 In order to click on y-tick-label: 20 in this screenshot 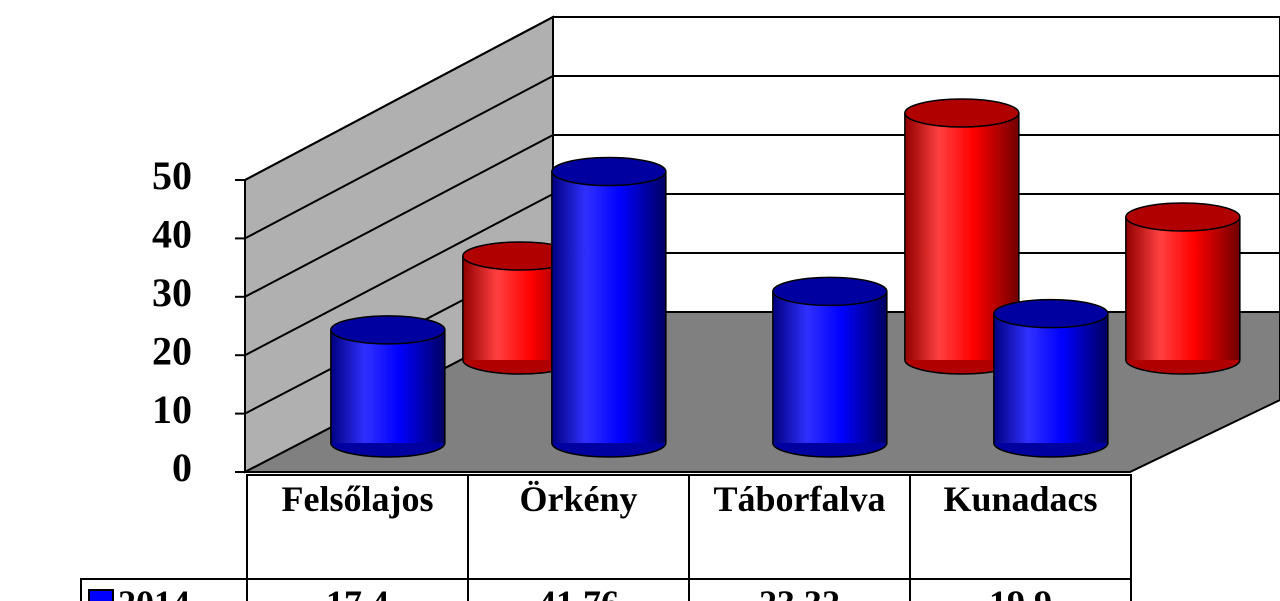, I will do `click(172, 350)`.